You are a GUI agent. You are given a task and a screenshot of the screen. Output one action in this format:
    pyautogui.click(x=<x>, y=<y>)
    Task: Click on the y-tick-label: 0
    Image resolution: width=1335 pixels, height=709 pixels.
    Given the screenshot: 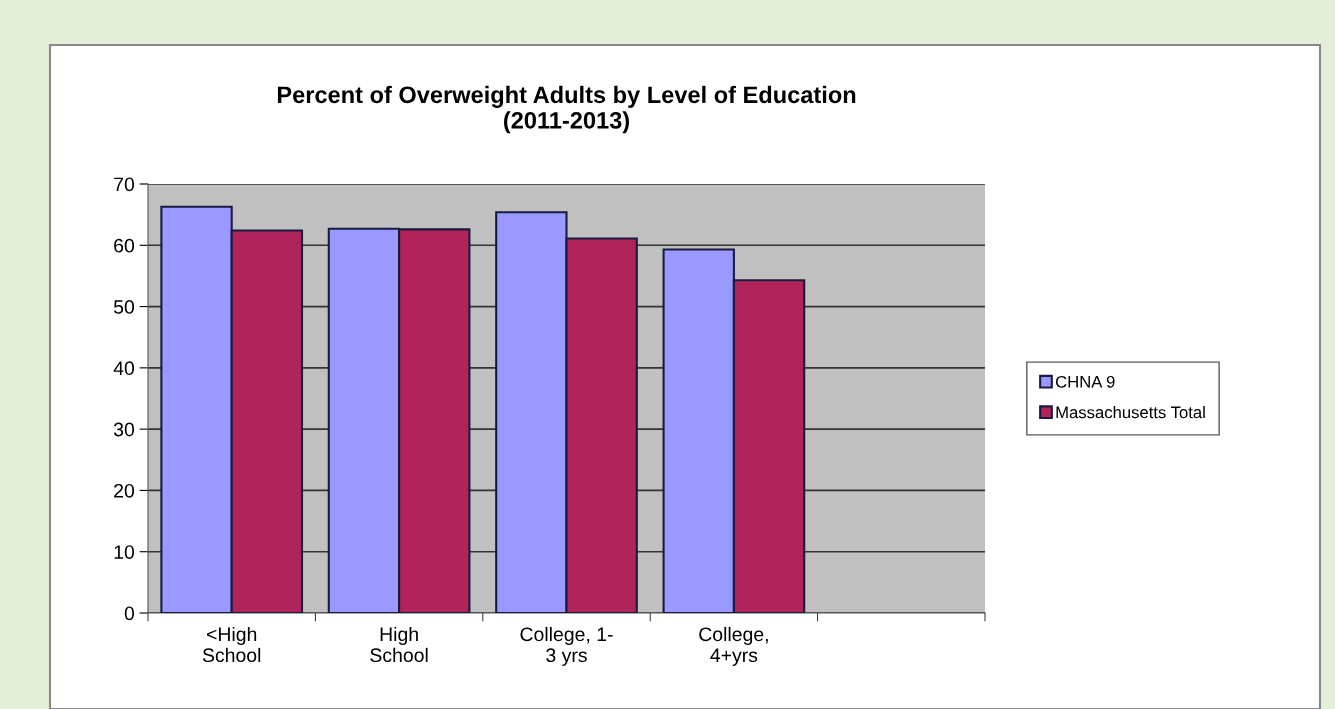 What is the action you would take?
    pyautogui.click(x=129, y=613)
    